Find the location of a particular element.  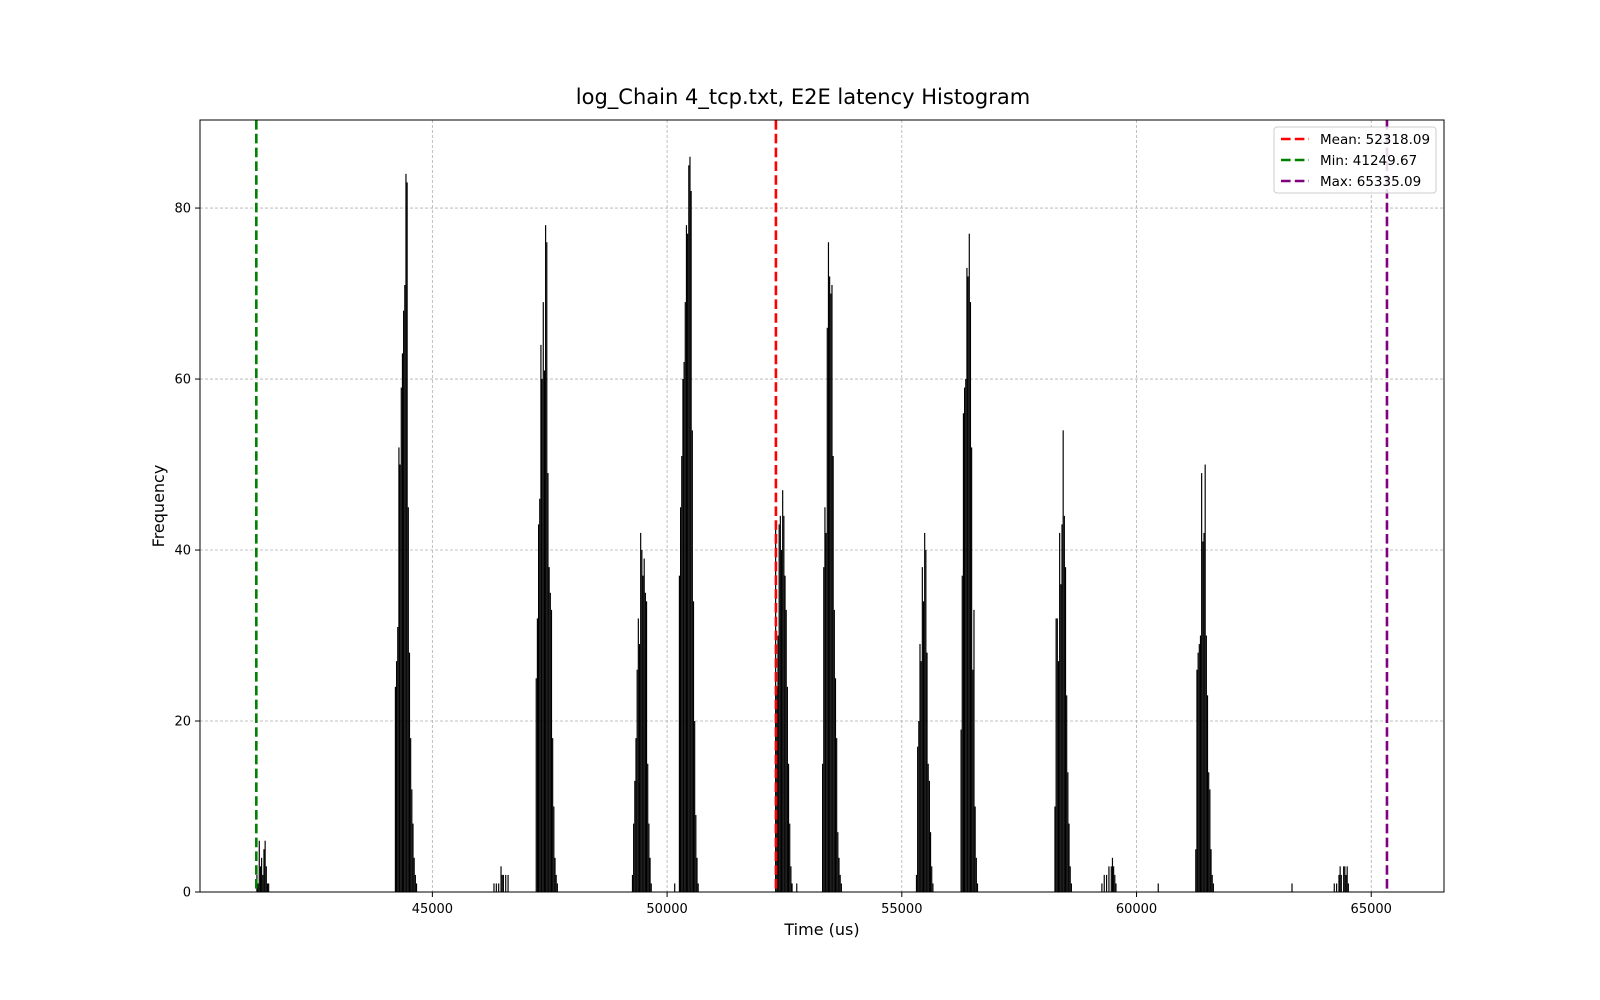

legend-box is located at coordinates (1355, 160).